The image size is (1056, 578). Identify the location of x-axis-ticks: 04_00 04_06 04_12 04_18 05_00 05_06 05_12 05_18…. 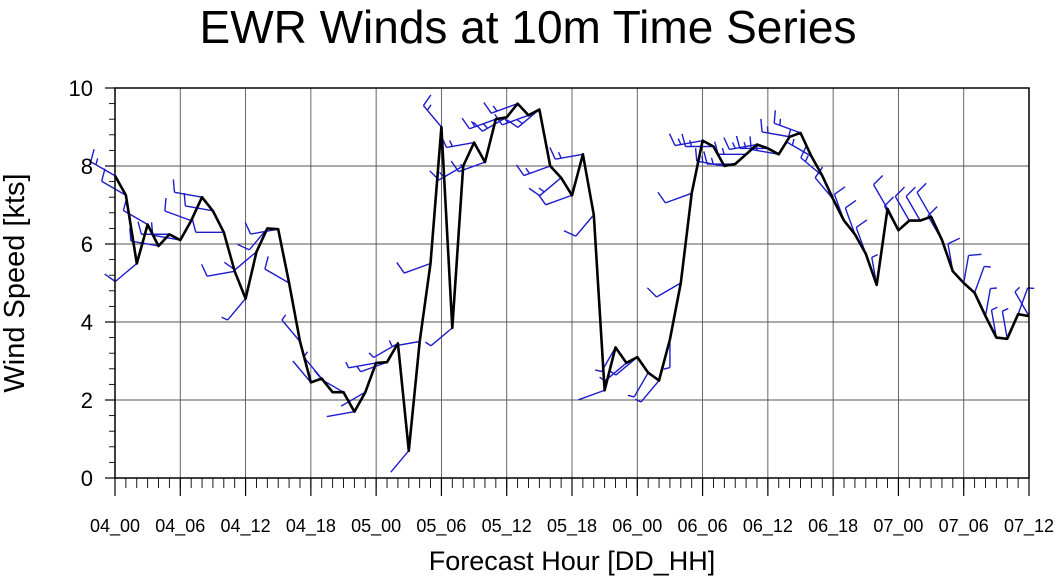
(572, 507).